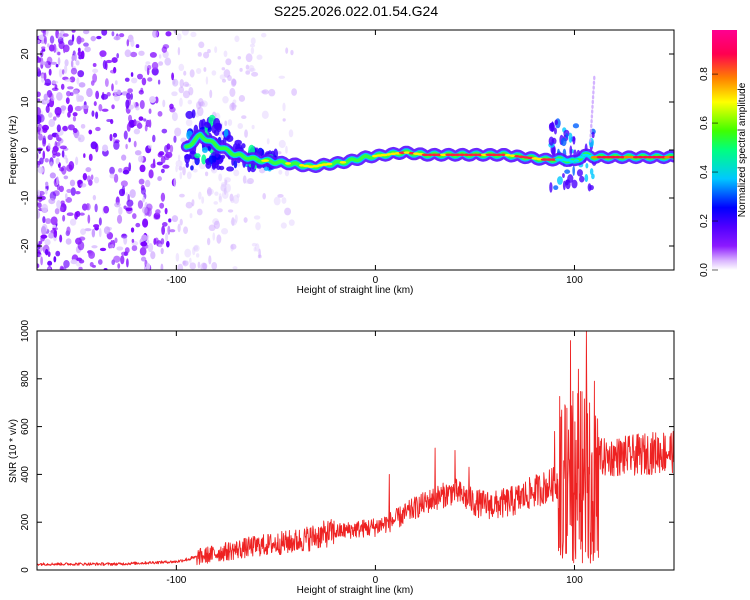 The width and height of the screenshot is (750, 600). I want to click on snr-xtick-label: -100, so click(176, 580).